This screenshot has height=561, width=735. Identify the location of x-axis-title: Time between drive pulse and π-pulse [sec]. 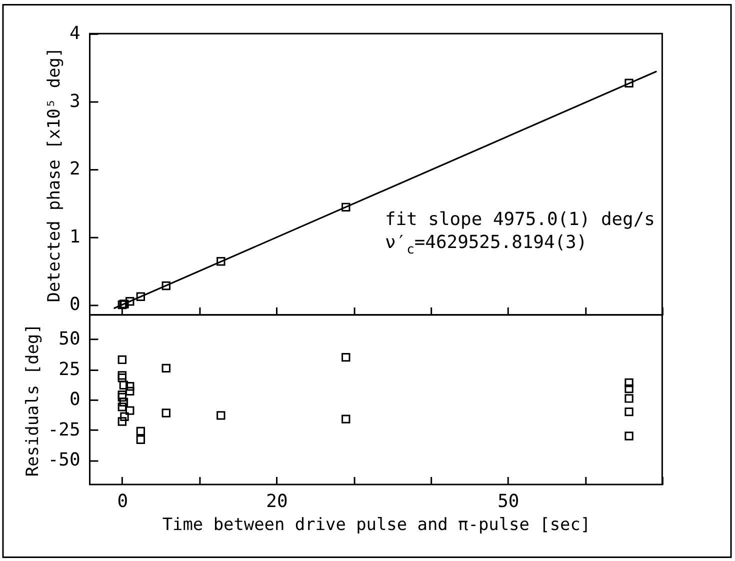
(376, 524).